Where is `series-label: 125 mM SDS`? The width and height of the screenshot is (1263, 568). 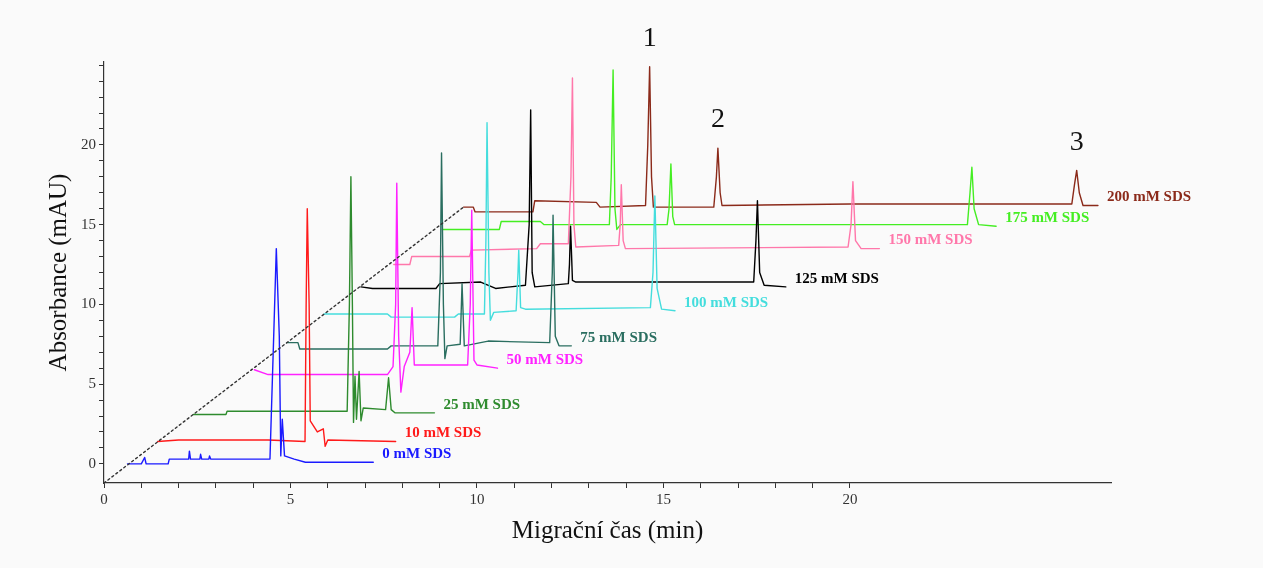 series-label: 125 mM SDS is located at coordinates (836, 277).